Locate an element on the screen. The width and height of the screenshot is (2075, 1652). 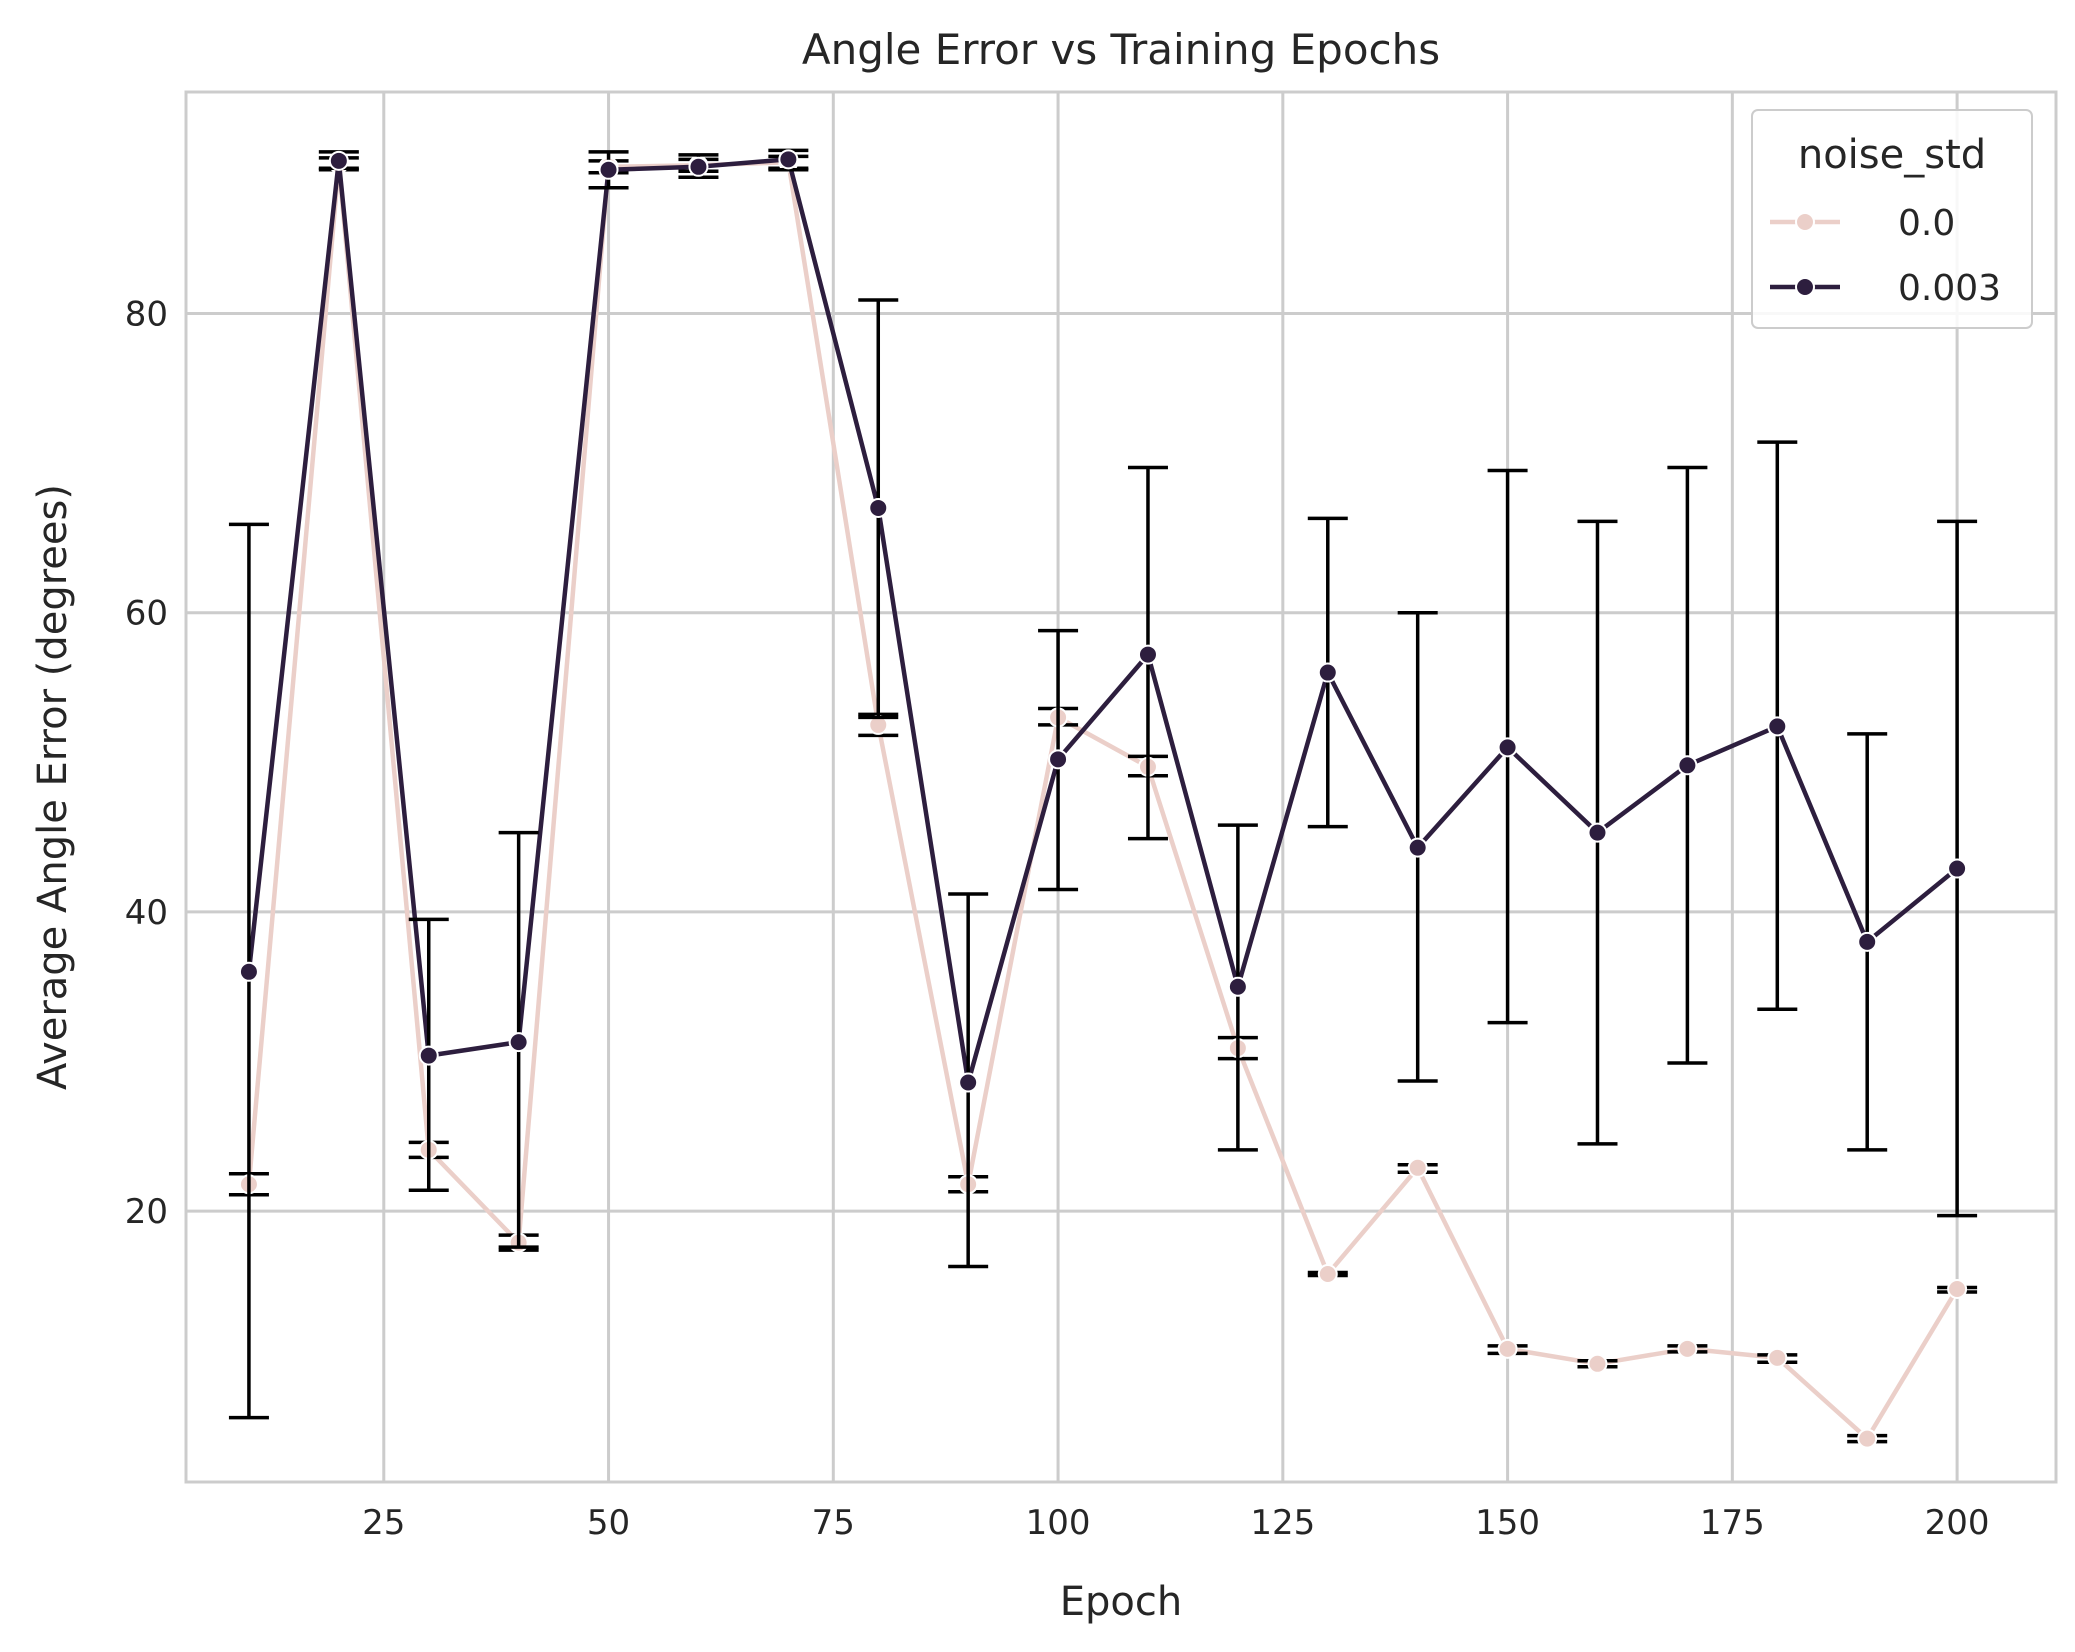
legend-box is located at coordinates (1892, 219).